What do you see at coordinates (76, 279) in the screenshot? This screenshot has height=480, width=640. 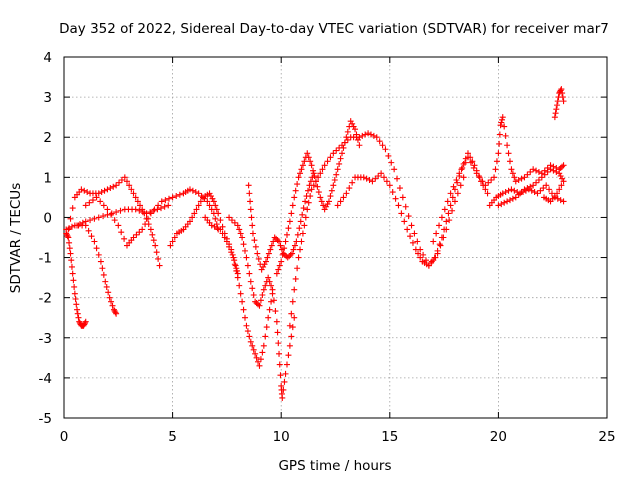 I see `satellite-track-a` at bounding box center [76, 279].